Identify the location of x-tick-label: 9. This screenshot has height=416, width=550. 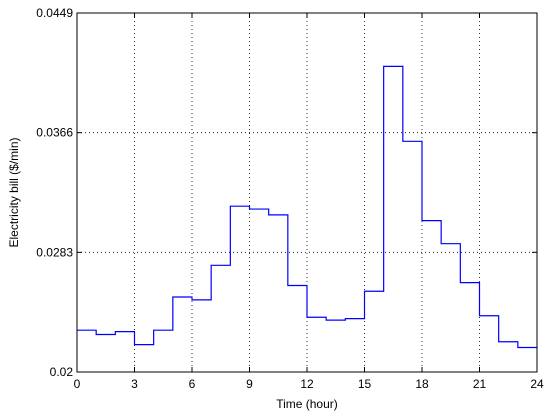
(249, 384).